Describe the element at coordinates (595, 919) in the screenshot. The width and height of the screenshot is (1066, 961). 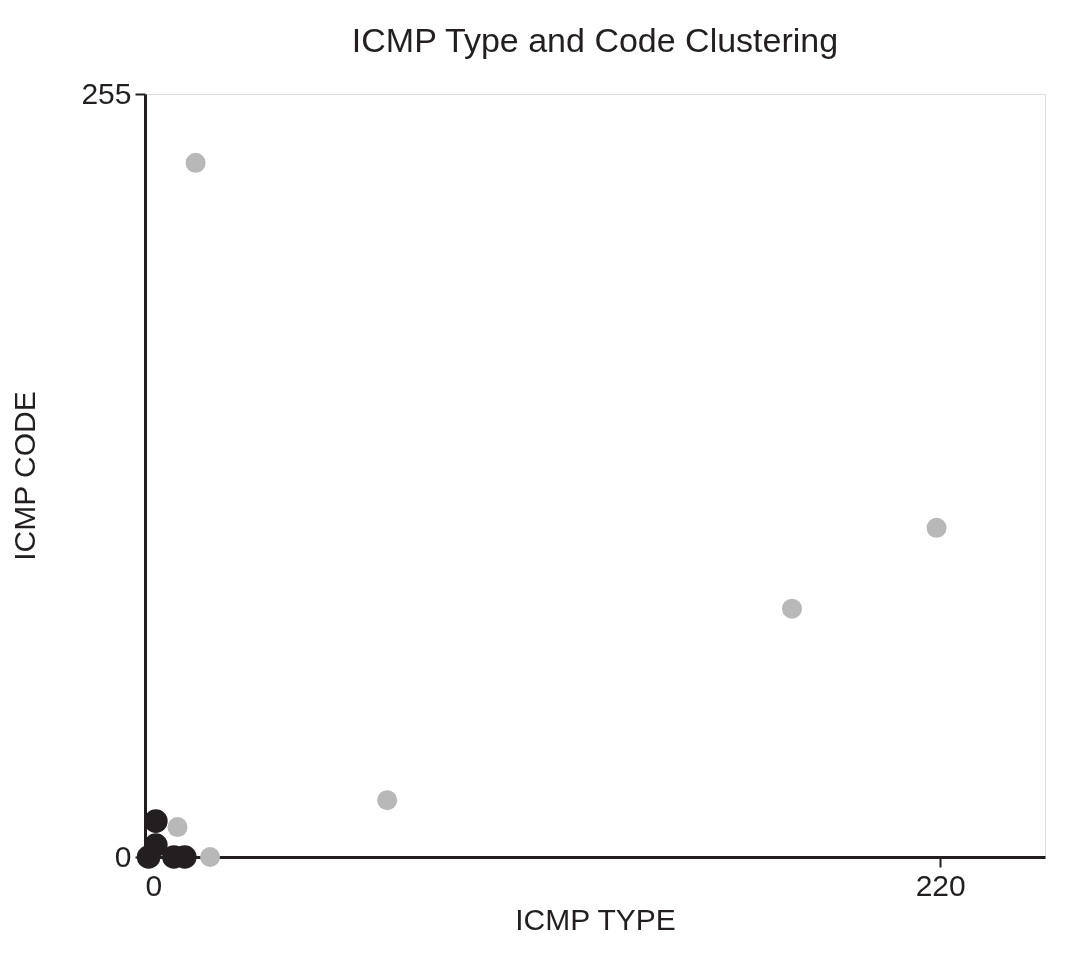
I see `x-axis-title: ICMP TYPE` at that location.